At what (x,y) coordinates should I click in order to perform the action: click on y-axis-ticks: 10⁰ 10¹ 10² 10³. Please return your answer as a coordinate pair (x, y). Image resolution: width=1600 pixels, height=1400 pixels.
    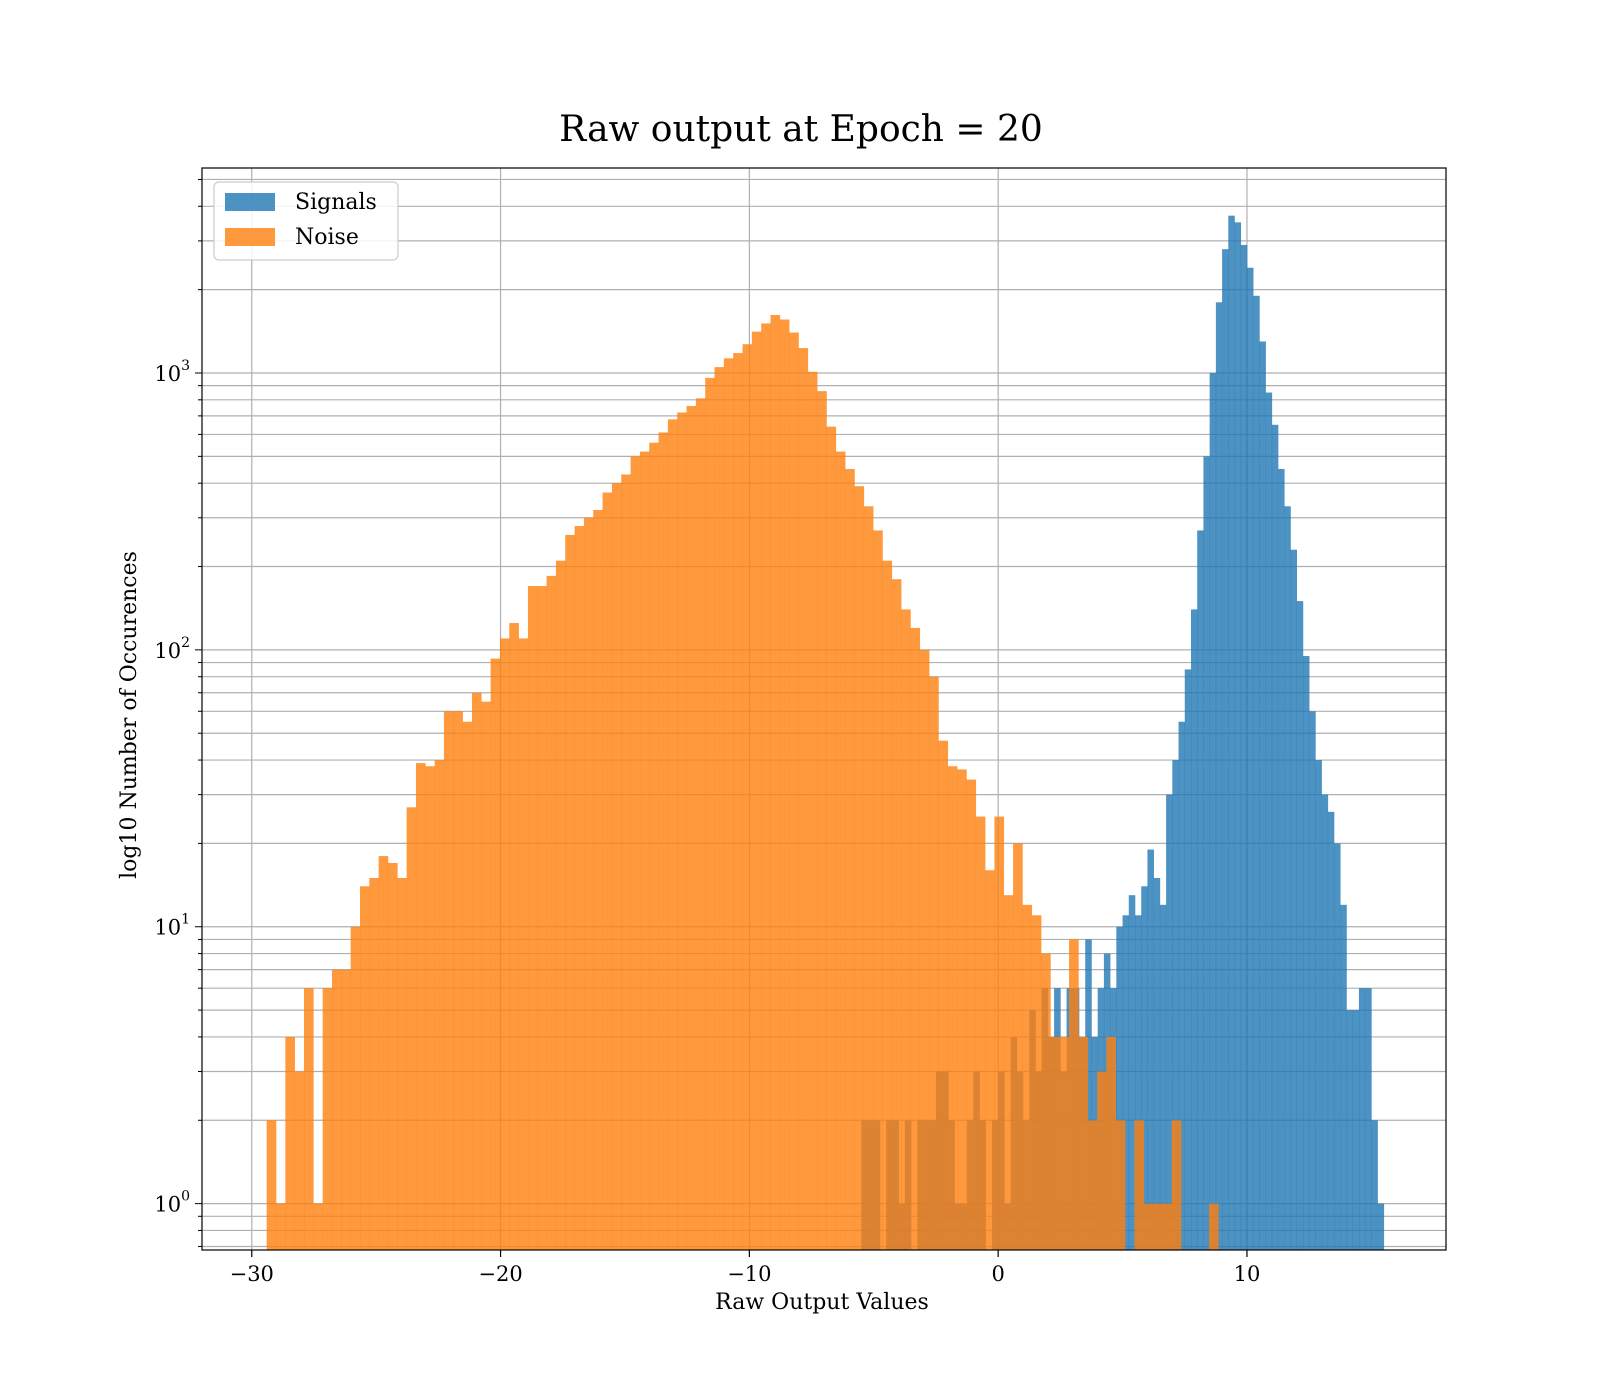
    Looking at the image, I should click on (178, 713).